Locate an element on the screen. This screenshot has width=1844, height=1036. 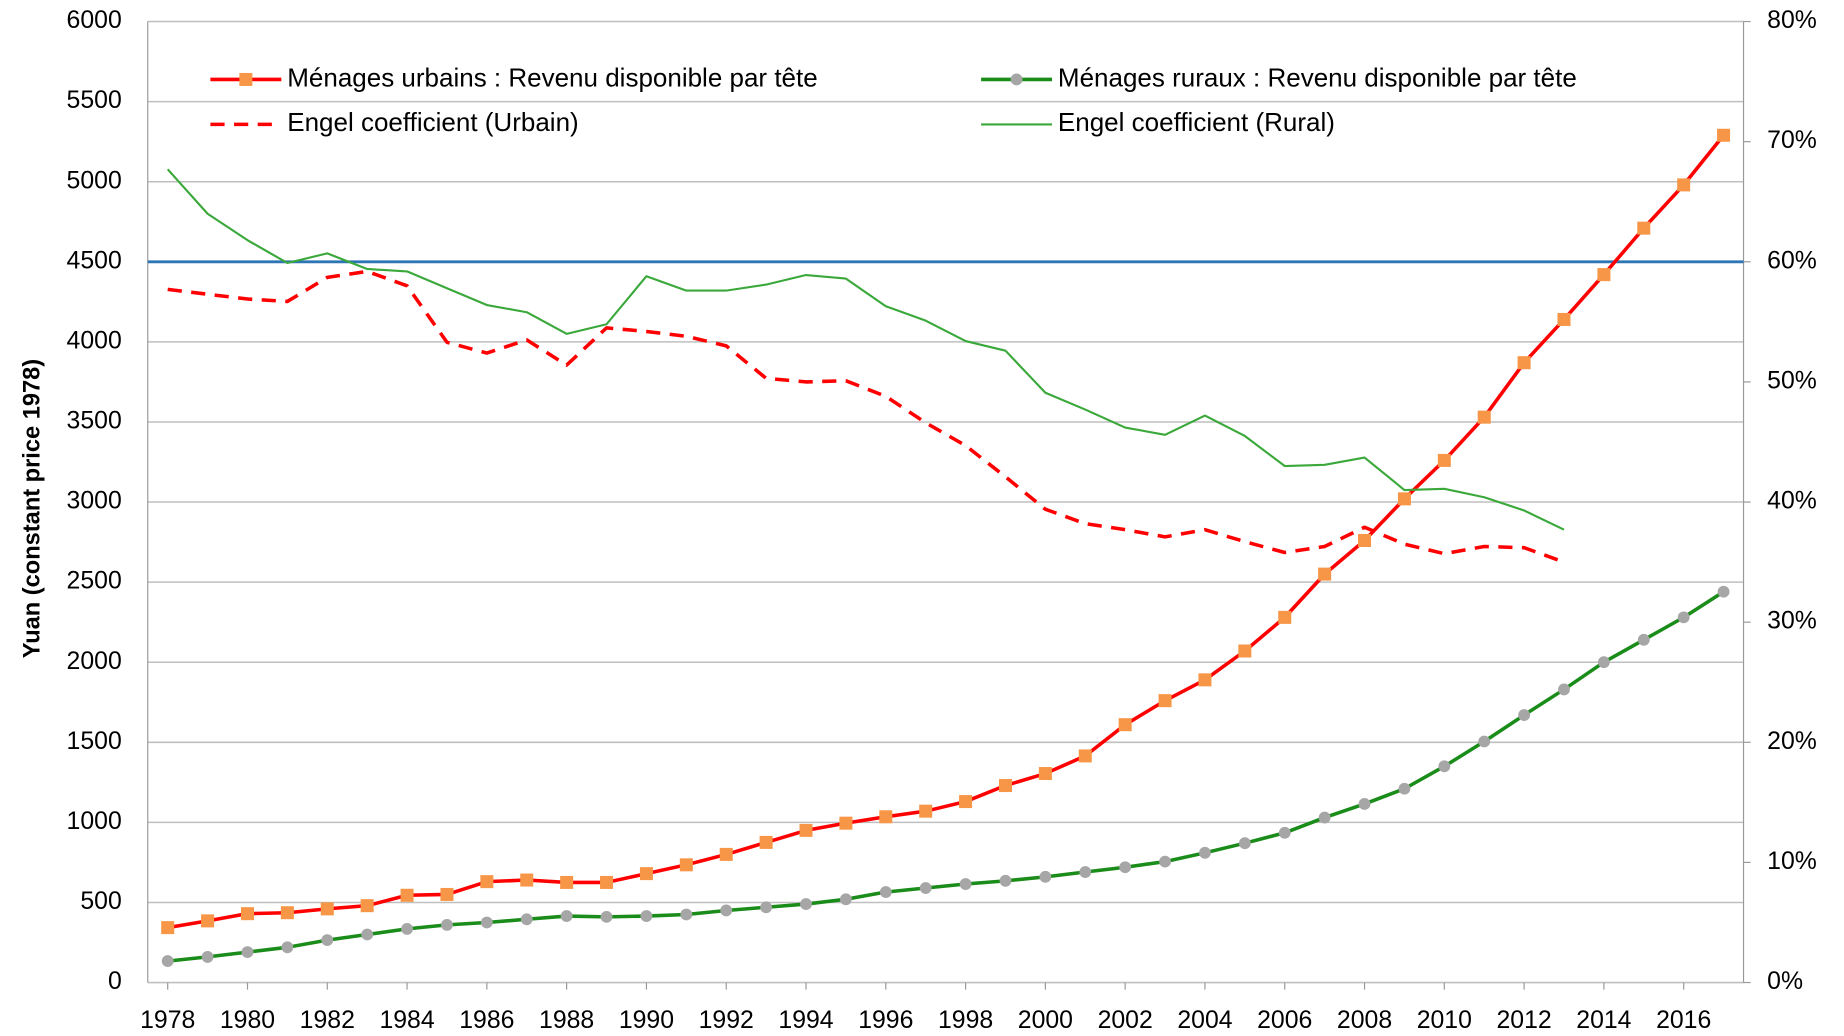
x-tick-label: 1990 is located at coordinates (646, 1020).